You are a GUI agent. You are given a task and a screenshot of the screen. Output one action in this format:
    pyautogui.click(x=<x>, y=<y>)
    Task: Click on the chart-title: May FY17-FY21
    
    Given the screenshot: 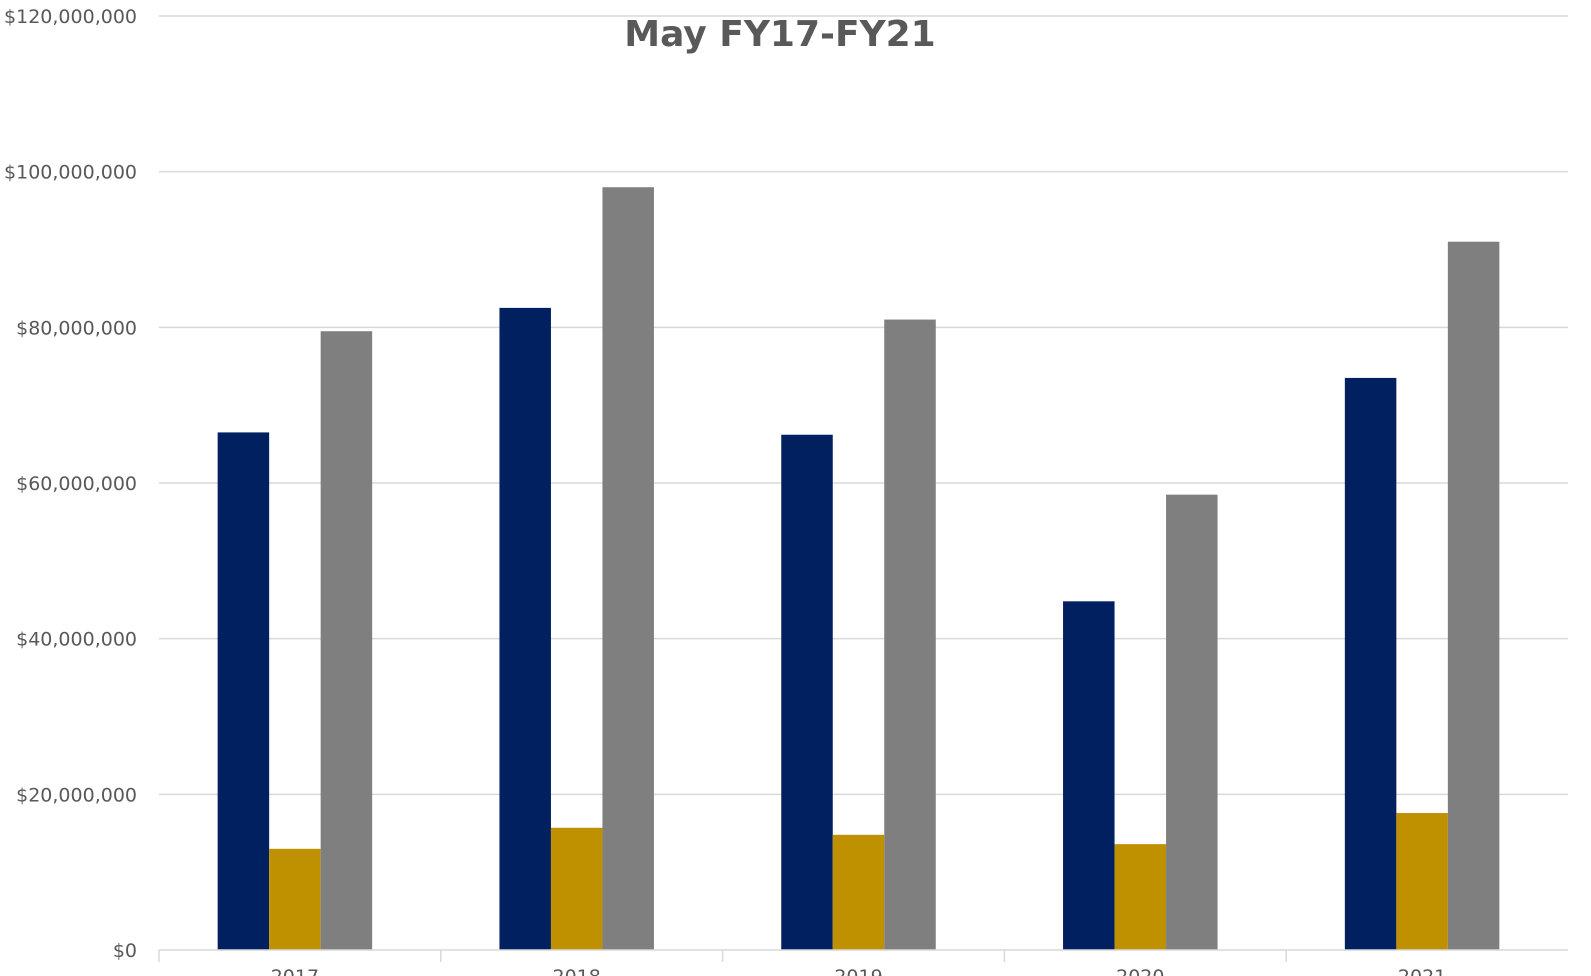 What is the action you would take?
    pyautogui.click(x=780, y=34)
    